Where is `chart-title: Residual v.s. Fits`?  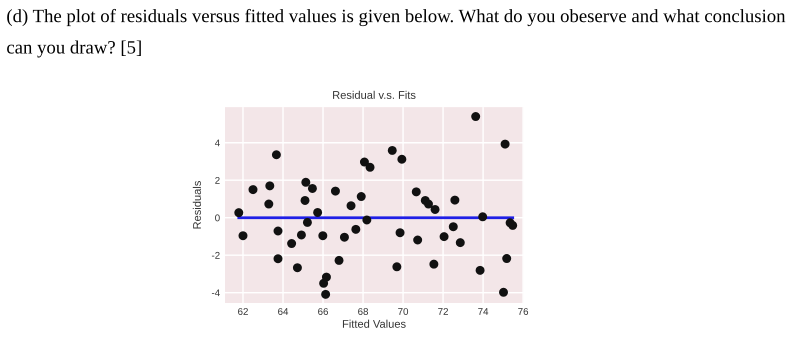
chart-title: Residual v.s. Fits is located at coordinates (374, 94).